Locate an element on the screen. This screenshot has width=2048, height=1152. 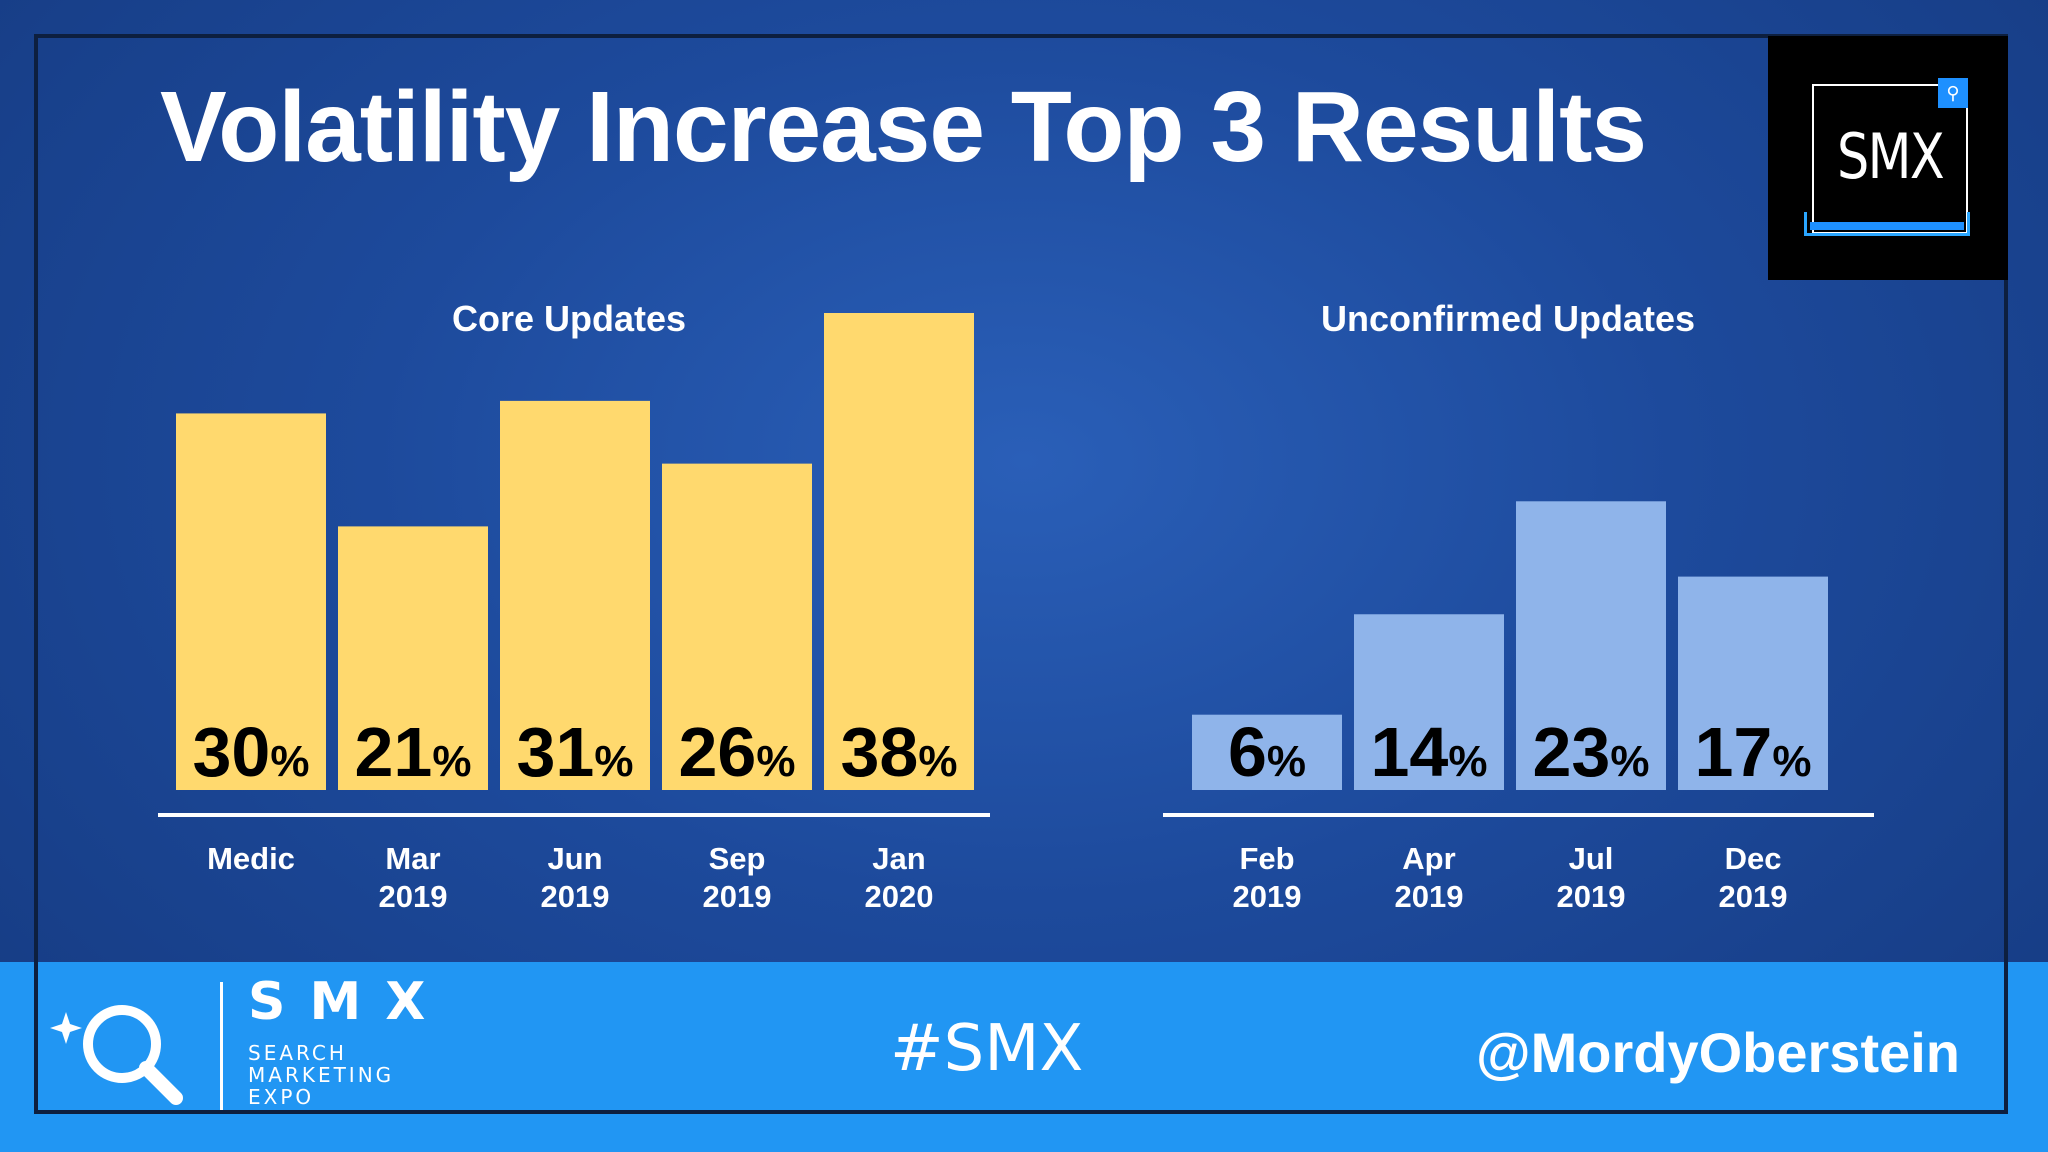
category-tick-label: 2020 is located at coordinates (899, 896).